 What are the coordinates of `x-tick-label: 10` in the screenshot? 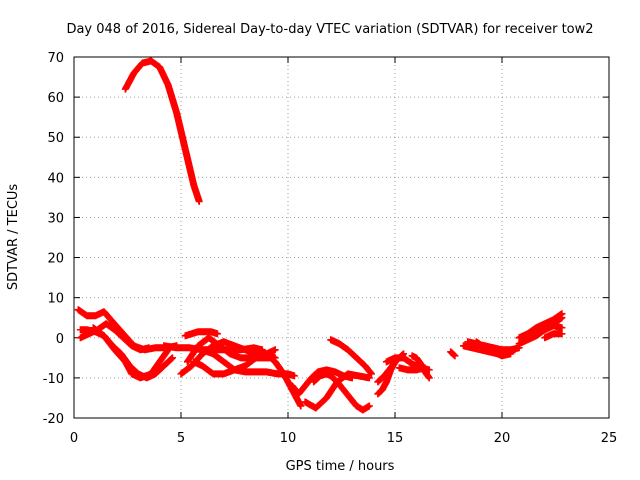 It's located at (288, 438).